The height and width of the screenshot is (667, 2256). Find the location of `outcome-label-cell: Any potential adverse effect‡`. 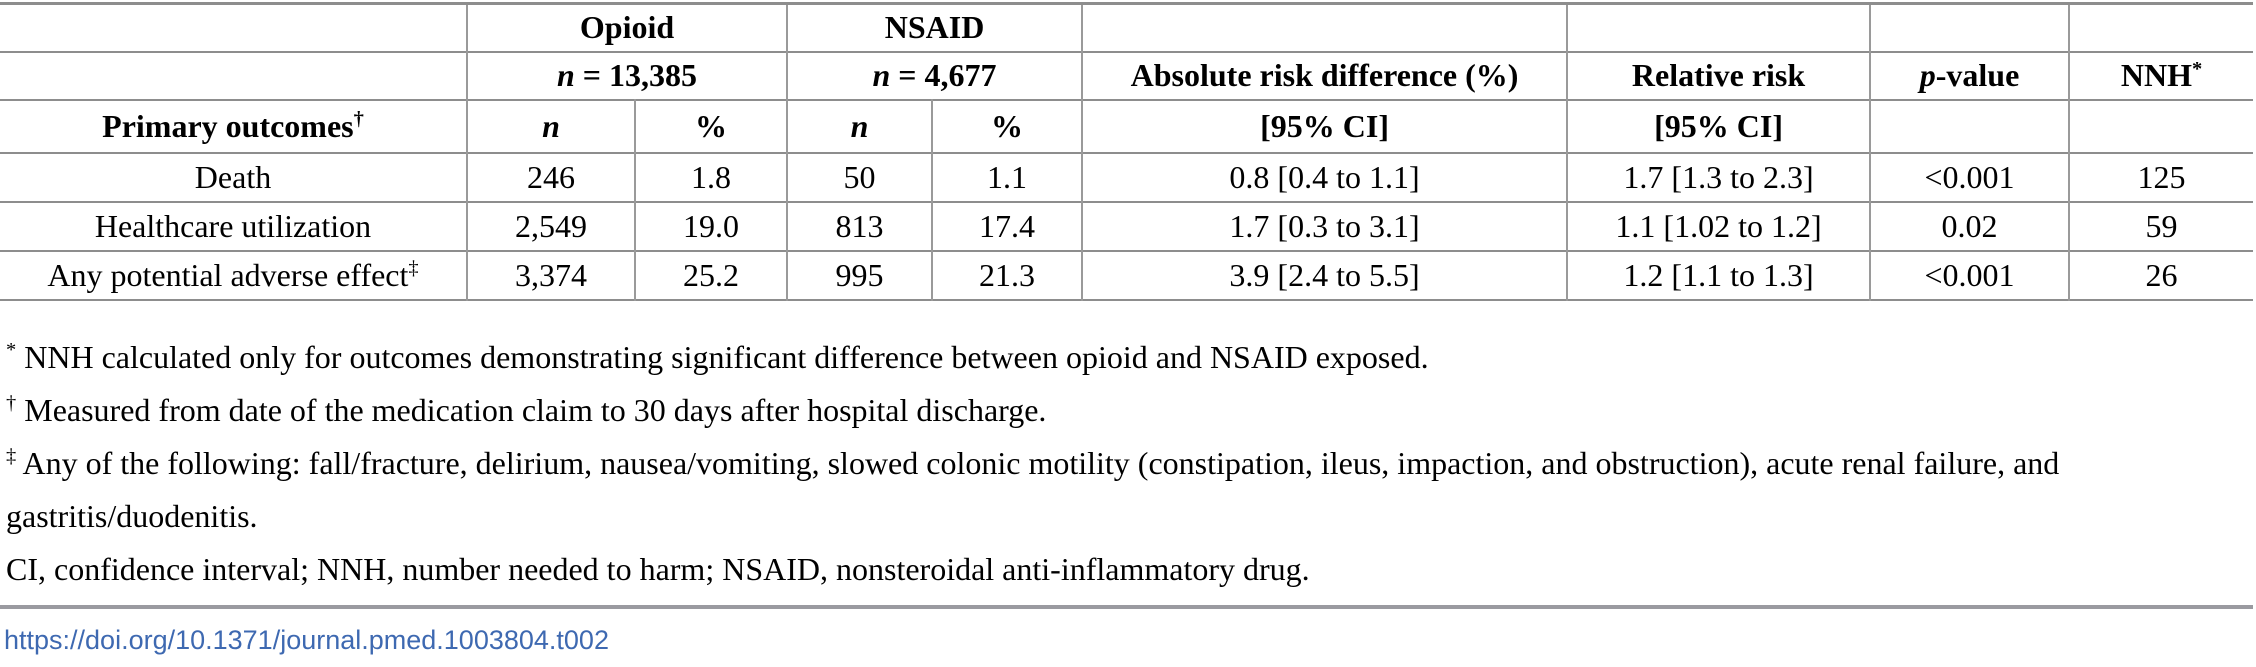

outcome-label-cell: Any potential adverse effect‡ is located at coordinates (233, 275).